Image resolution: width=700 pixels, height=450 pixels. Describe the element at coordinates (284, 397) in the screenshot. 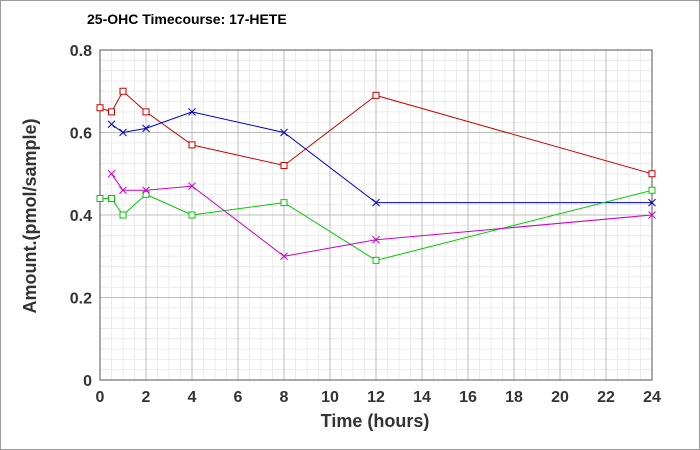

I see `x-tick-label: 8` at that location.